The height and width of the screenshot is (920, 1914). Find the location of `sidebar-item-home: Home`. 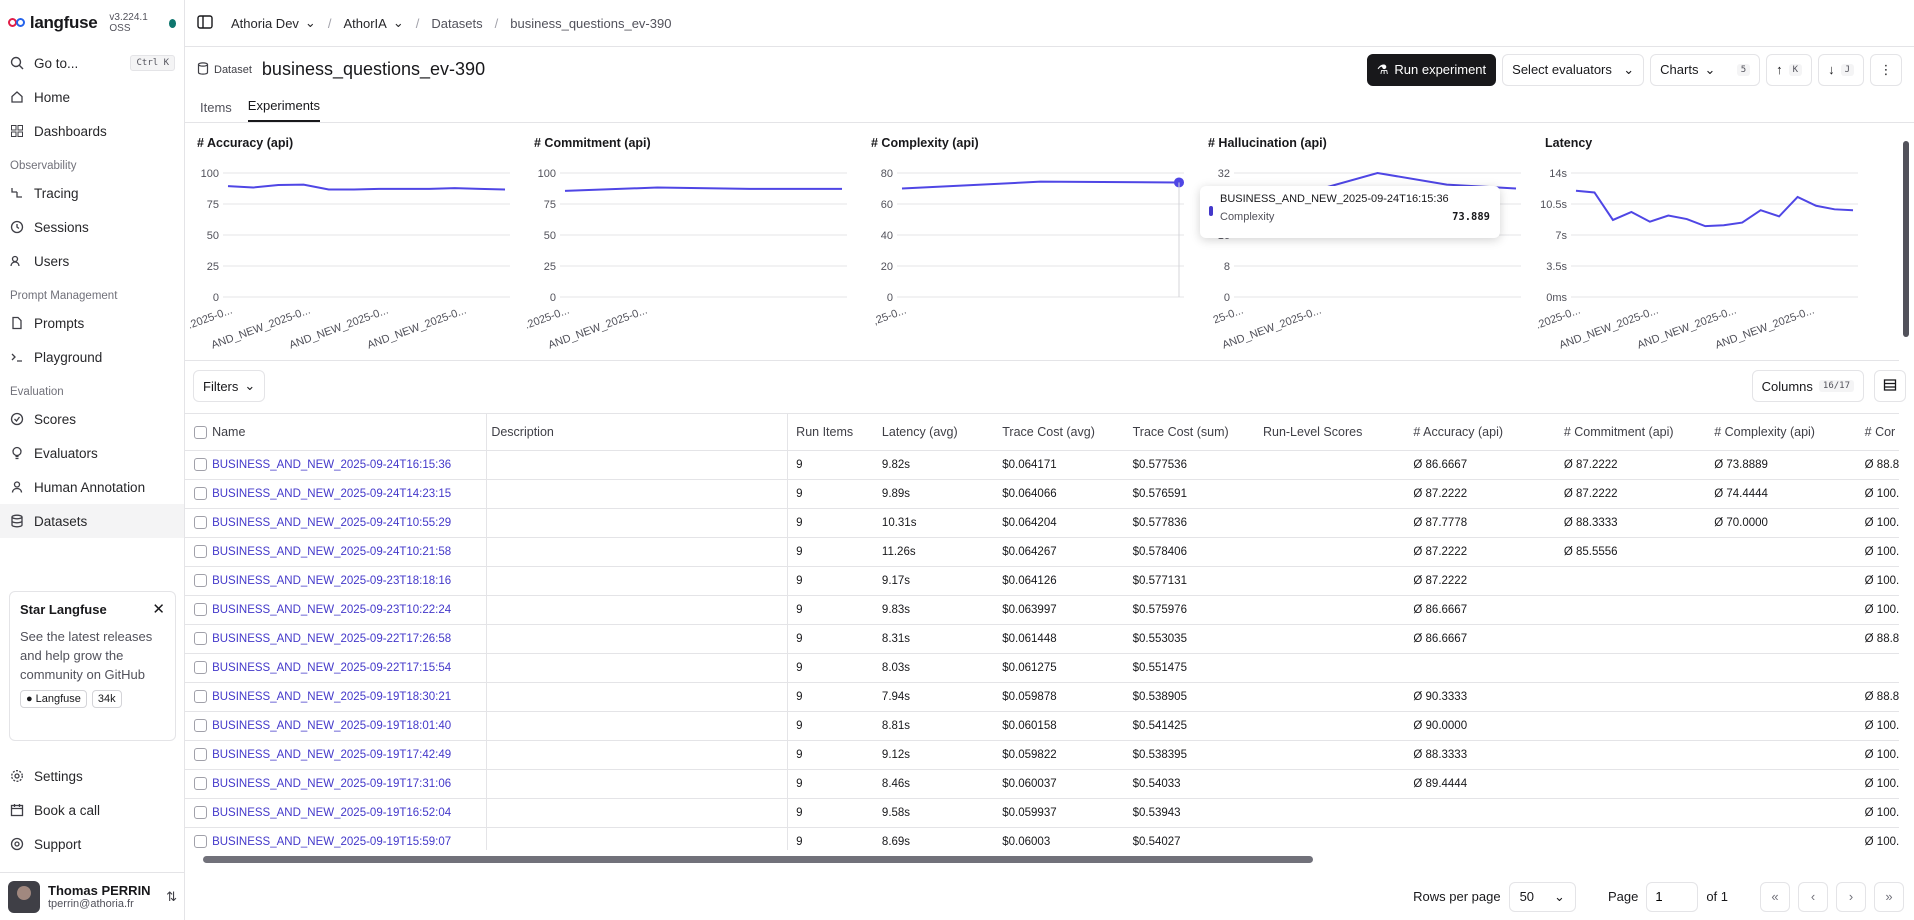

sidebar-item-home: Home is located at coordinates (92, 97).